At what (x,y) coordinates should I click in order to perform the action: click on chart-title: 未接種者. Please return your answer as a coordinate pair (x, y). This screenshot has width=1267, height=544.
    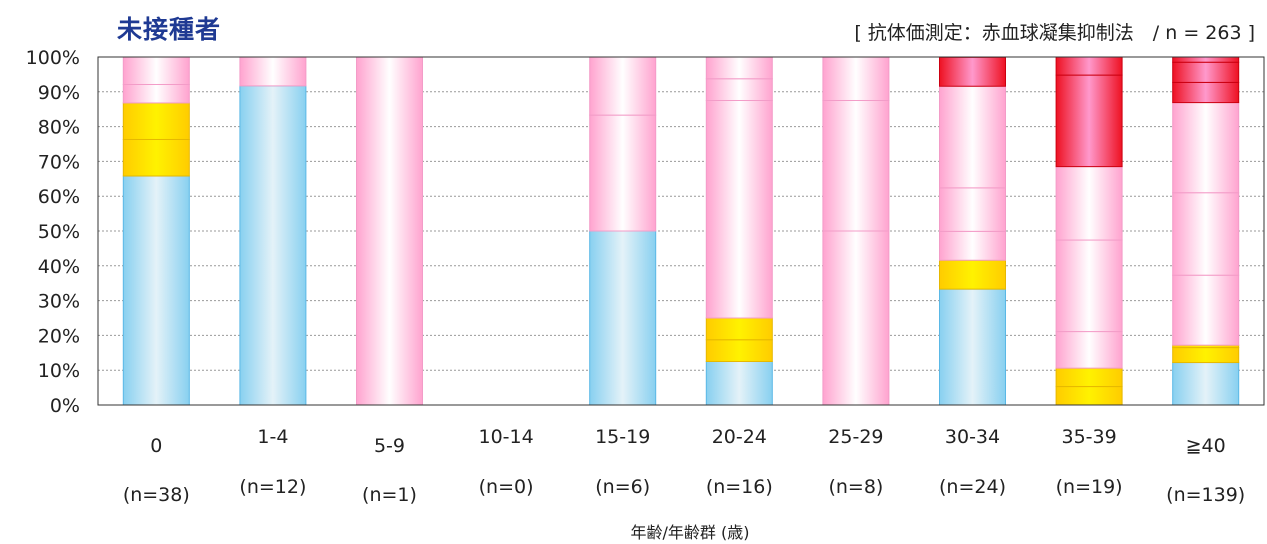
    Looking at the image, I should click on (169, 29).